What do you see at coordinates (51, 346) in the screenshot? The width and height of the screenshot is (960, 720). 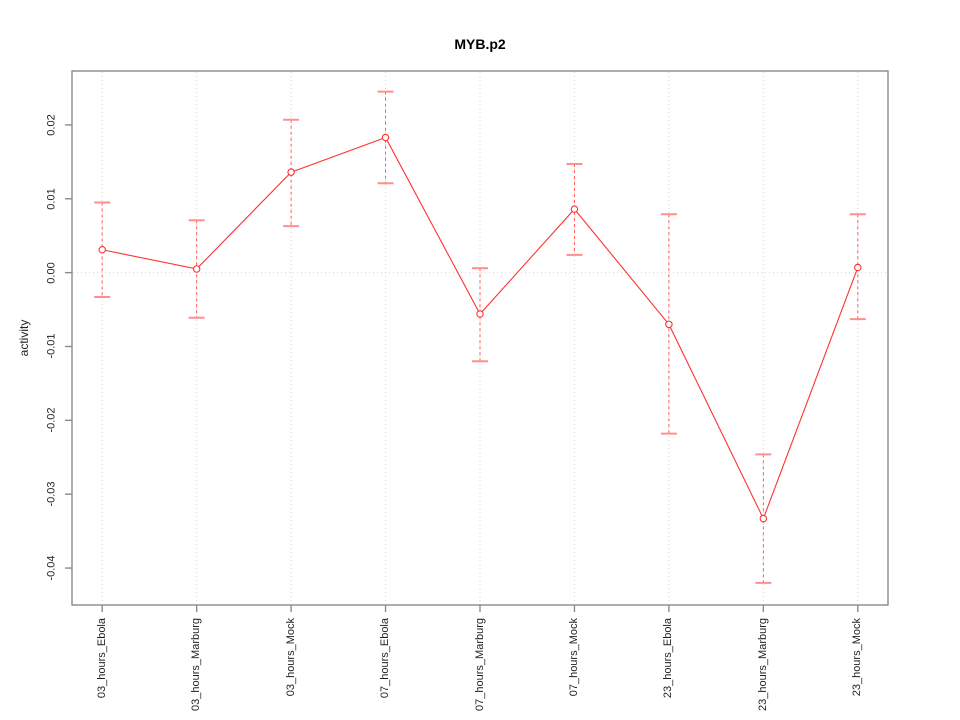 I see `y-tick-label: -0.01` at bounding box center [51, 346].